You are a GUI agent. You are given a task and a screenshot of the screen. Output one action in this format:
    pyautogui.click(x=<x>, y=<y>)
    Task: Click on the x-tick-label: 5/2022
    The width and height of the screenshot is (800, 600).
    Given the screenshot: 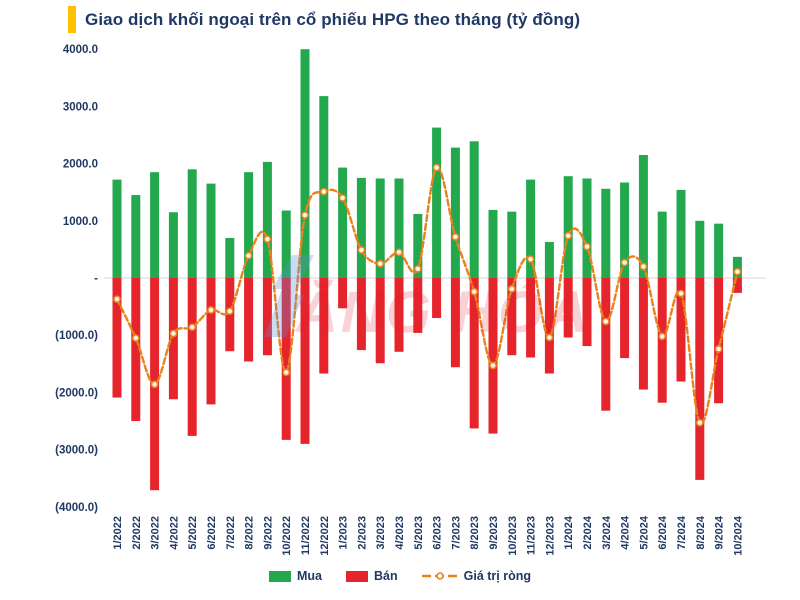 What is the action you would take?
    pyautogui.click(x=193, y=533)
    